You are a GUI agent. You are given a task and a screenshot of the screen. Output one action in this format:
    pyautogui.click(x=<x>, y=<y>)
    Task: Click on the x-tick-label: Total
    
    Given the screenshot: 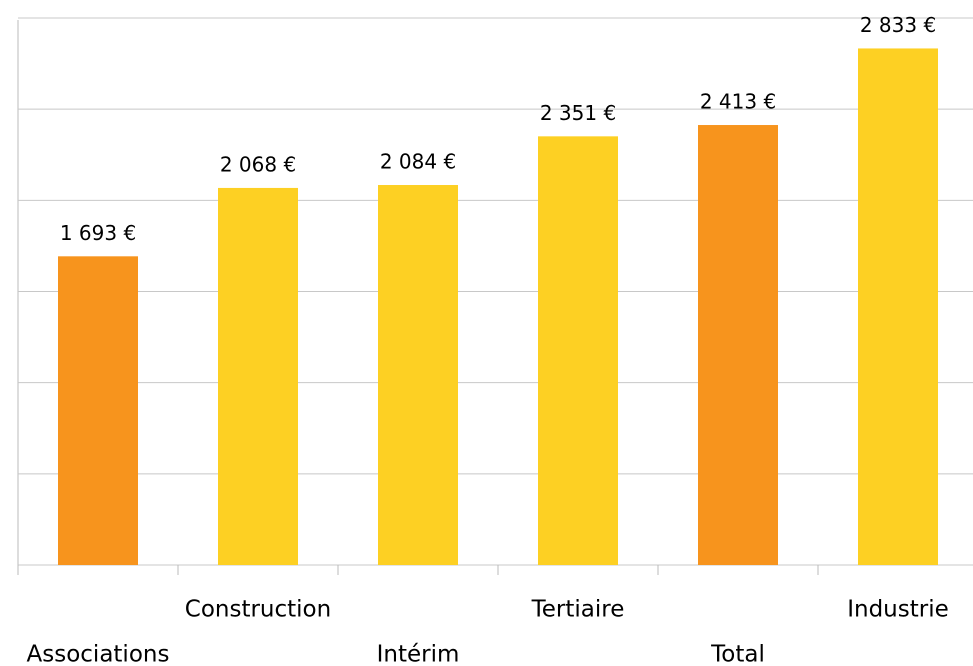 What is the action you would take?
    pyautogui.click(x=737, y=654)
    